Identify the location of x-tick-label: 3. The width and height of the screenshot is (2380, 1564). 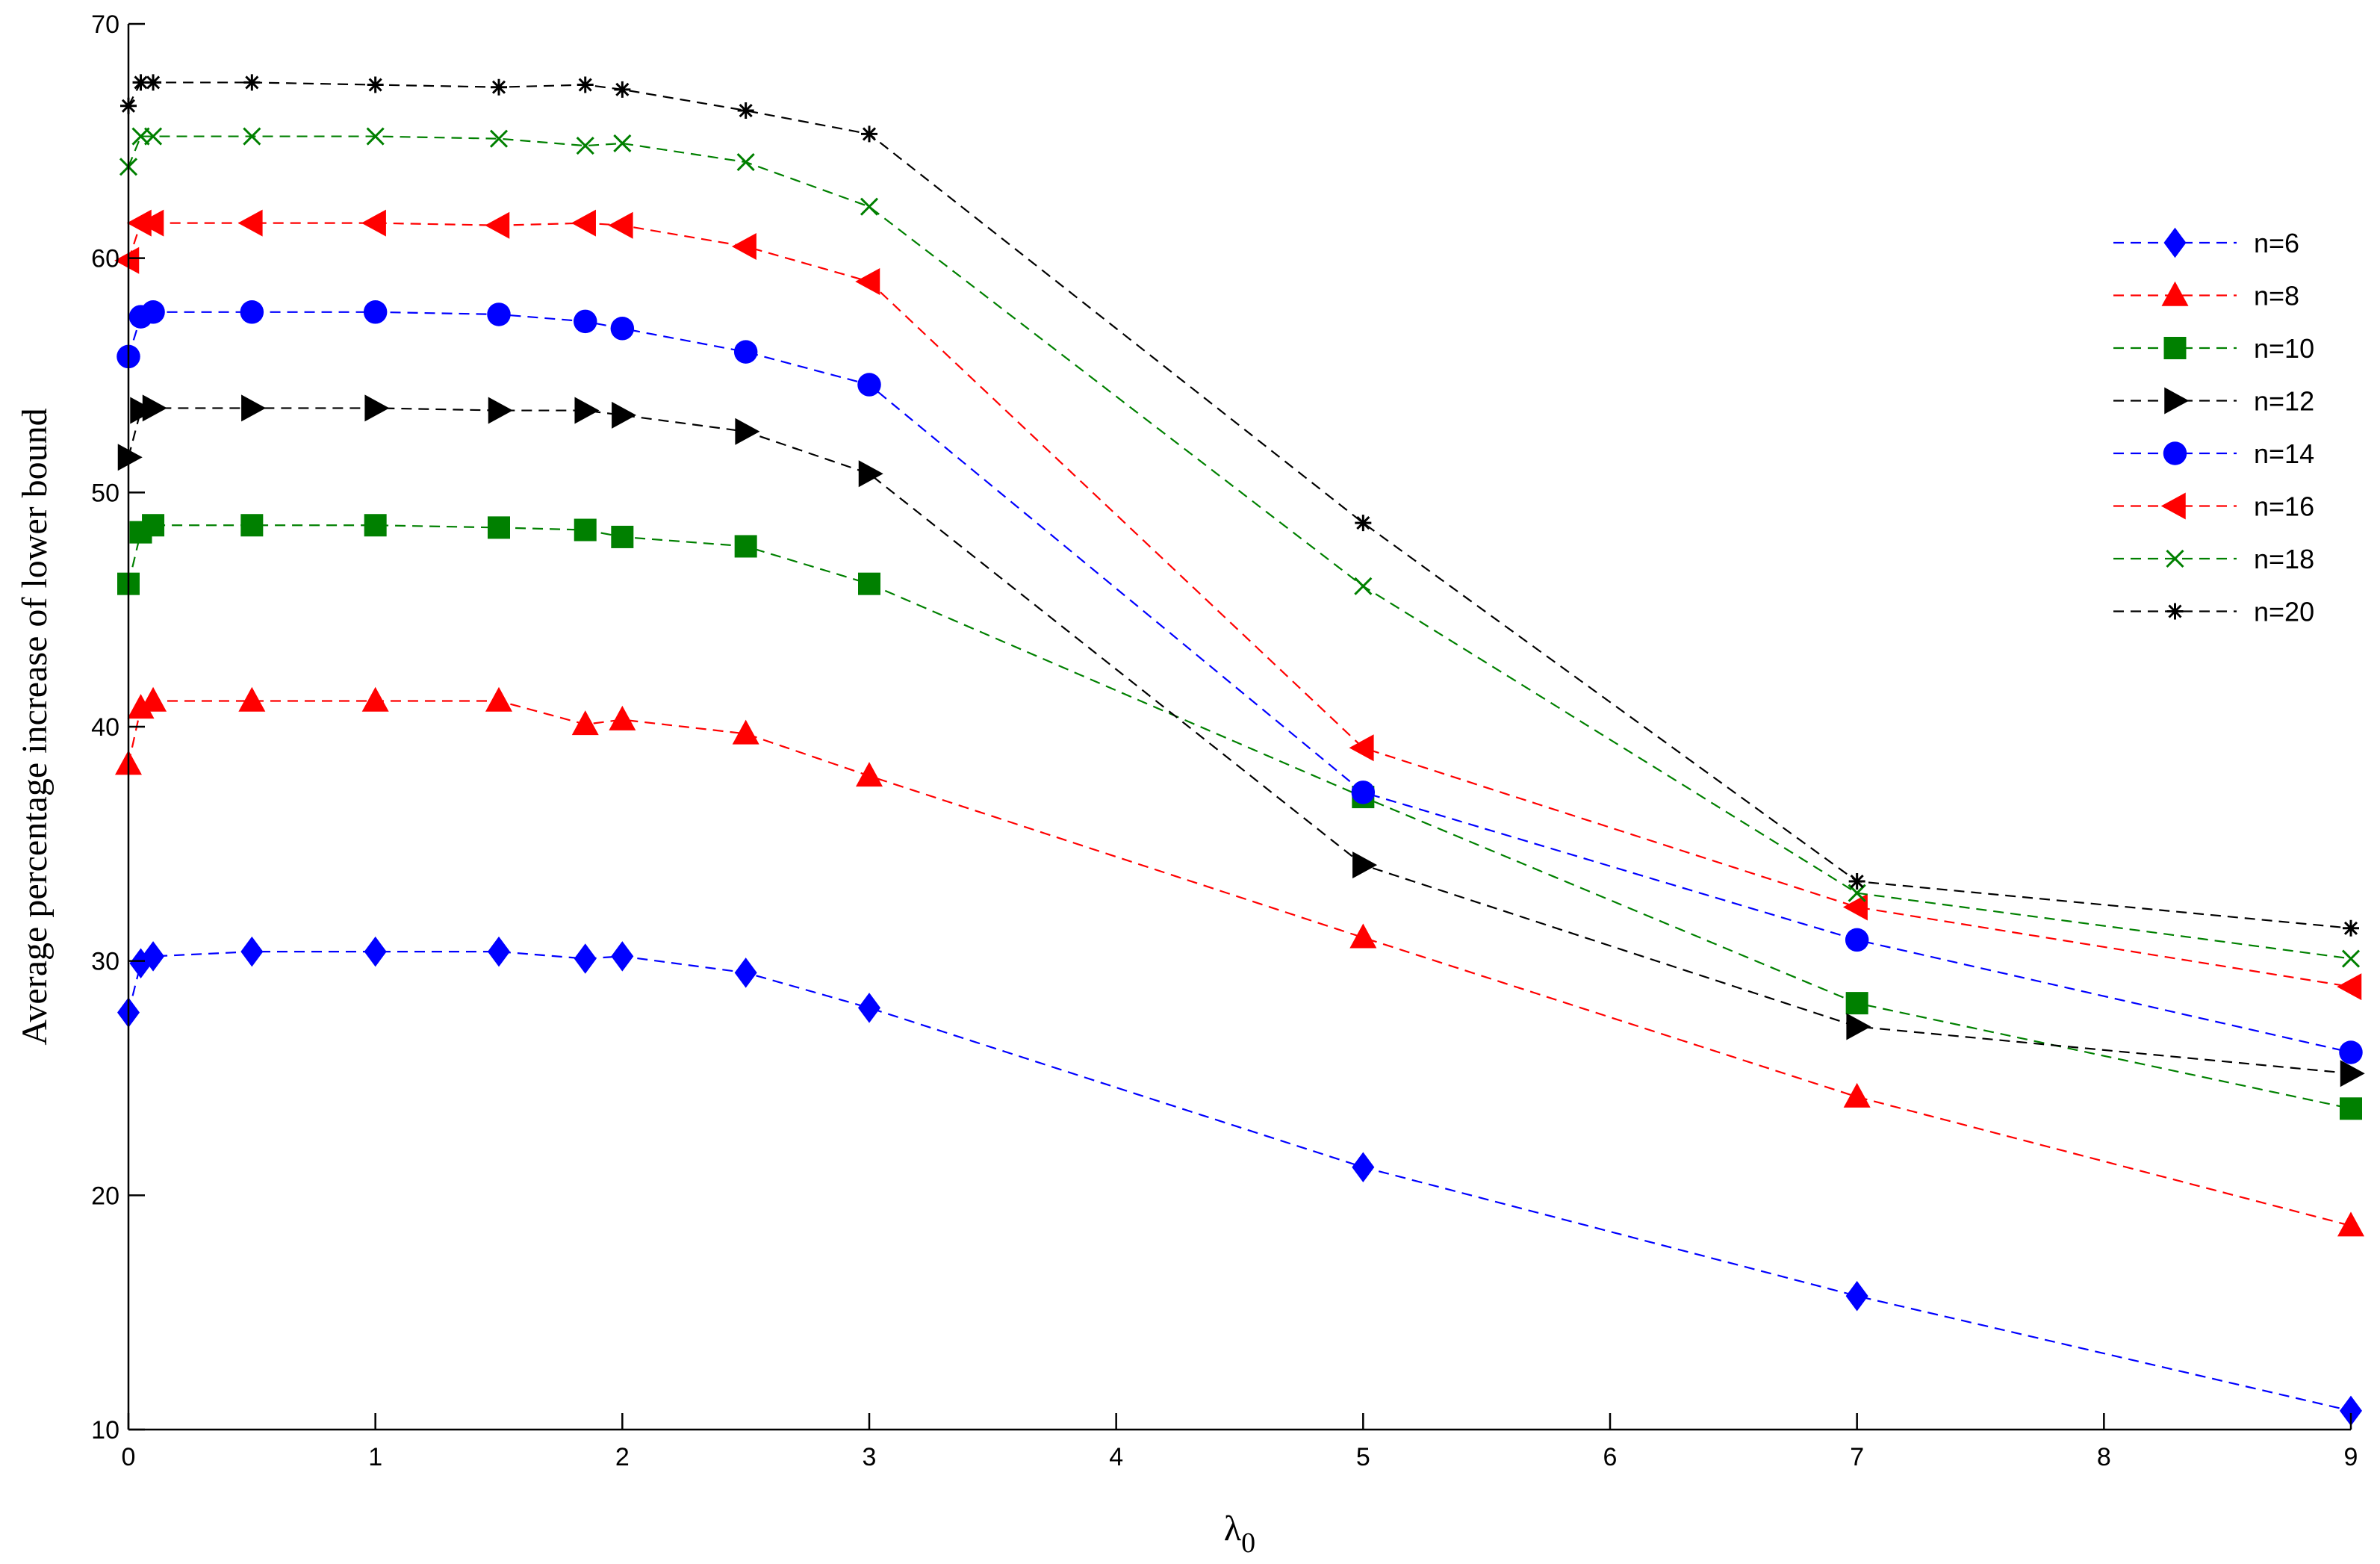
(870, 1457).